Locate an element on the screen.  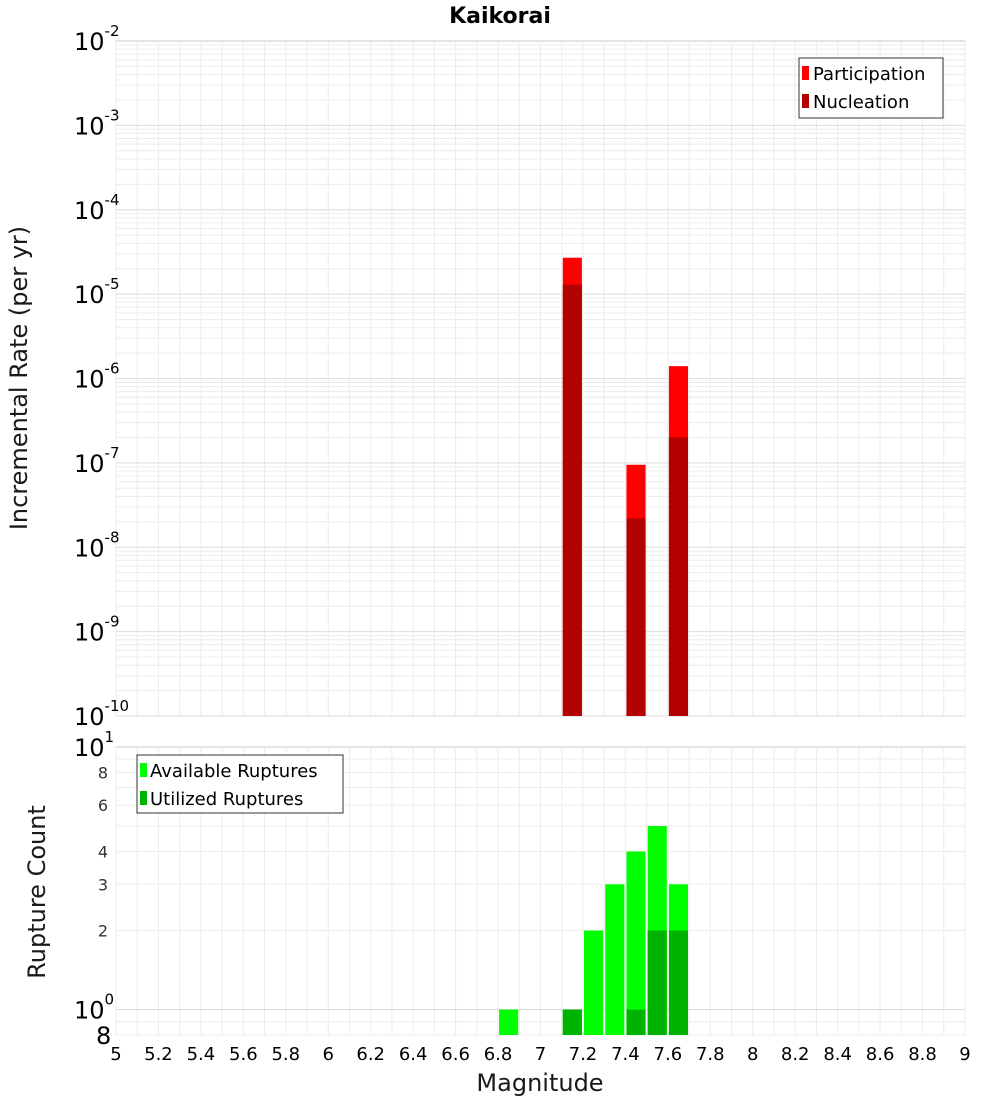
bottom-y-axis-label: Rupture Count is located at coordinates (37, 892).